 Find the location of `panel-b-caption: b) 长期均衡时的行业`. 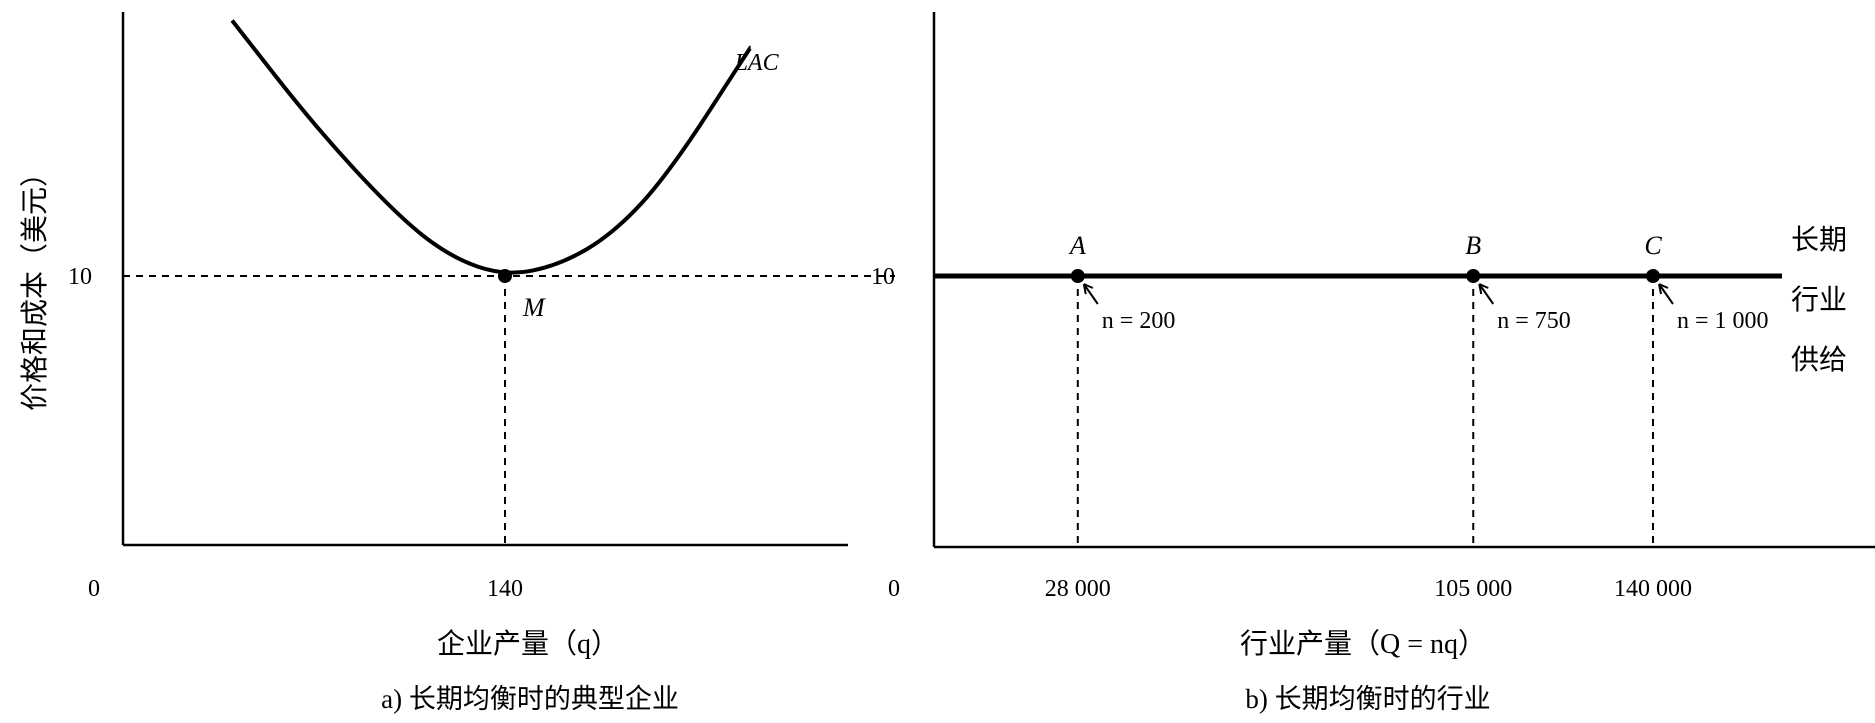

panel-b-caption: b) 长期均衡时的行业 is located at coordinates (1367, 699).